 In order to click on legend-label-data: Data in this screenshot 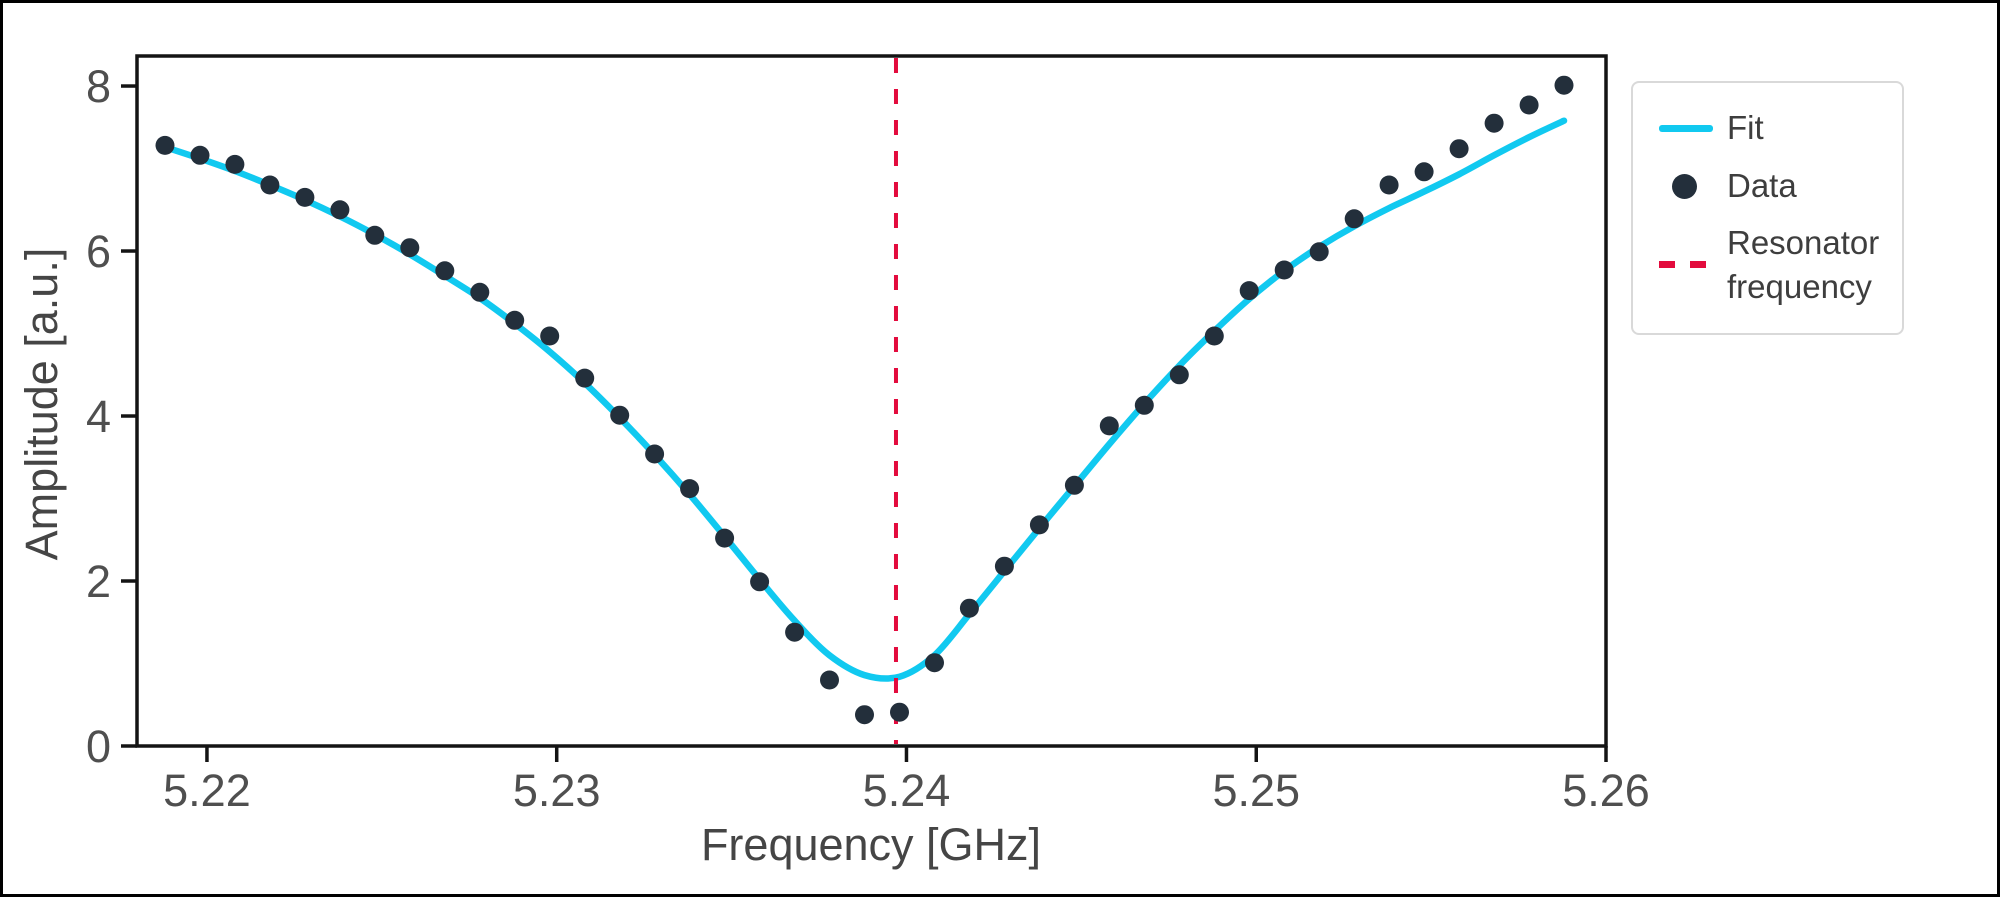, I will do `click(1762, 186)`.